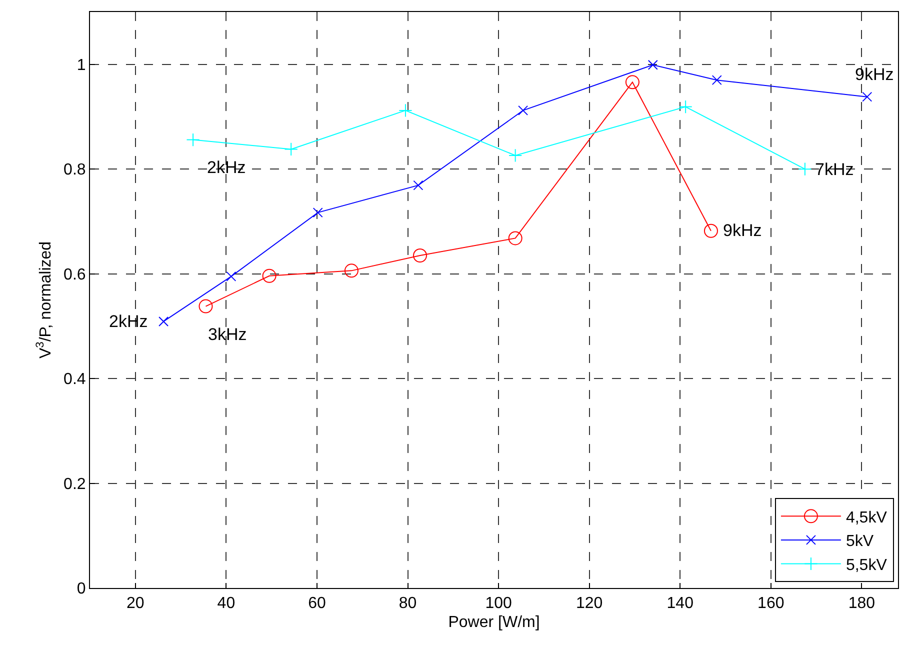 Image resolution: width=902 pixels, height=646 pixels. Describe the element at coordinates (226, 603) in the screenshot. I see `x-tick-label: 40` at that location.